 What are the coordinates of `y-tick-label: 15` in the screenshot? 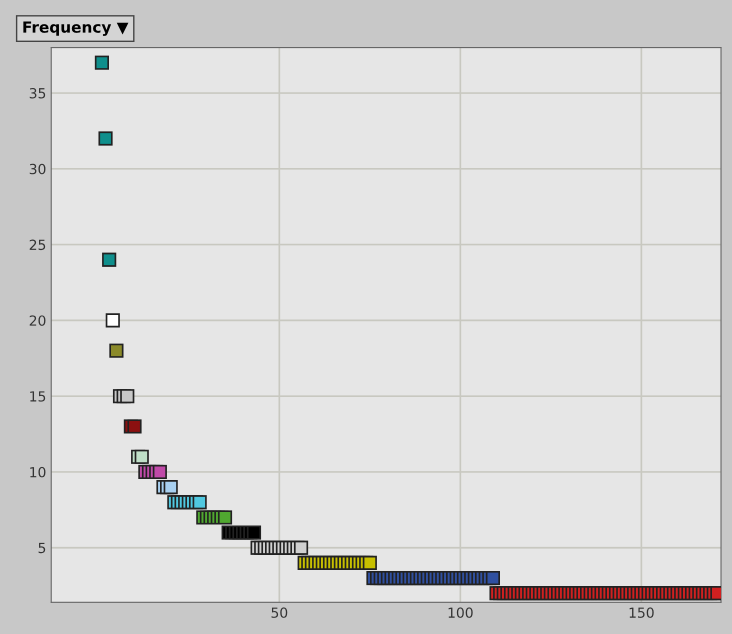 It's located at (38, 396).